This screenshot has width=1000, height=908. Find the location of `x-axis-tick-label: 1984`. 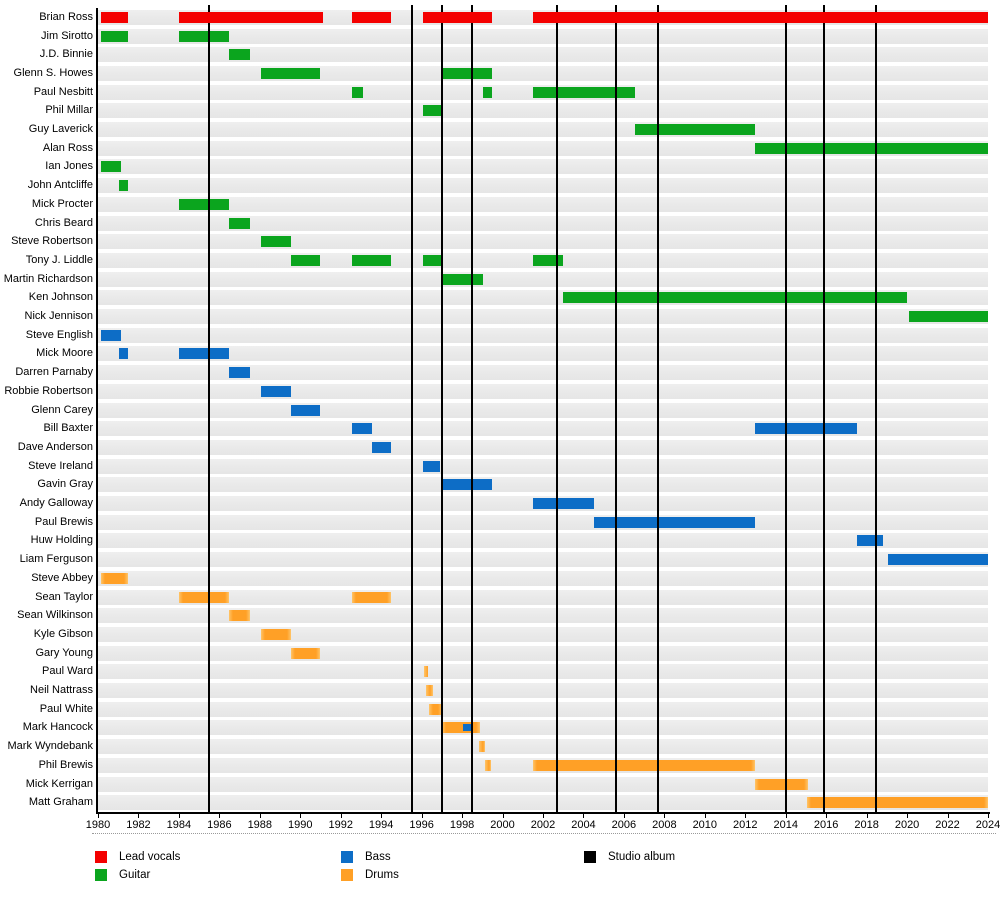

x-axis-tick-label: 1984 is located at coordinates (179, 825).